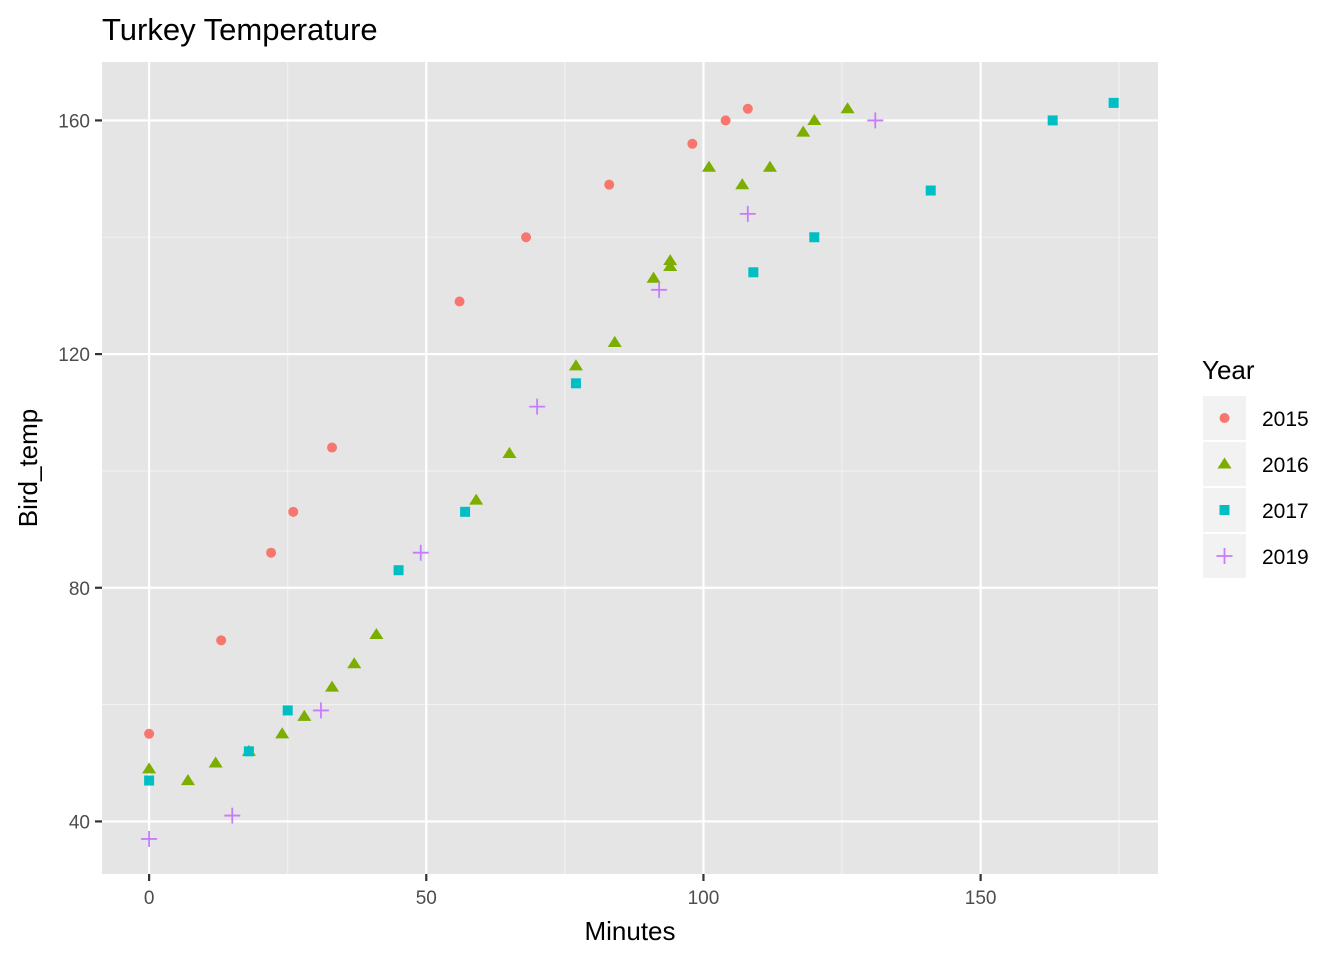 The height and width of the screenshot is (960, 1344). What do you see at coordinates (28, 468) in the screenshot?
I see `y-axis-title: Bird_temp` at bounding box center [28, 468].